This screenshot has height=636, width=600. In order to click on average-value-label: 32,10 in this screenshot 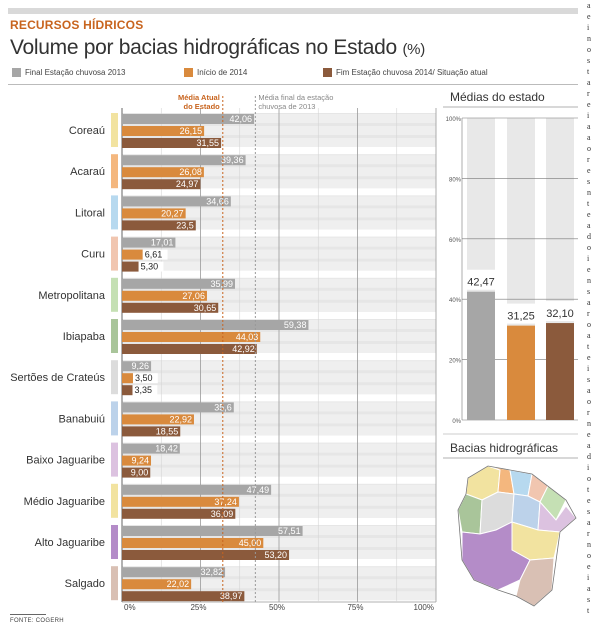, I will do `click(560, 314)`.